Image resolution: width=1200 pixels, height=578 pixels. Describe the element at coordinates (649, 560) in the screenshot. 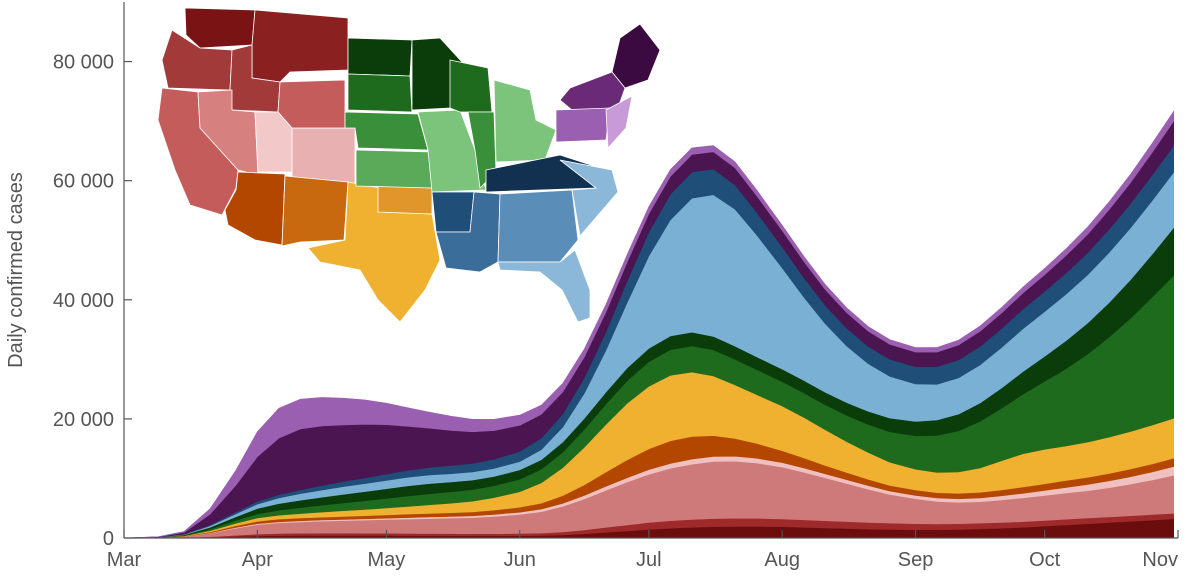

I see `x-tick-label: Jul` at that location.